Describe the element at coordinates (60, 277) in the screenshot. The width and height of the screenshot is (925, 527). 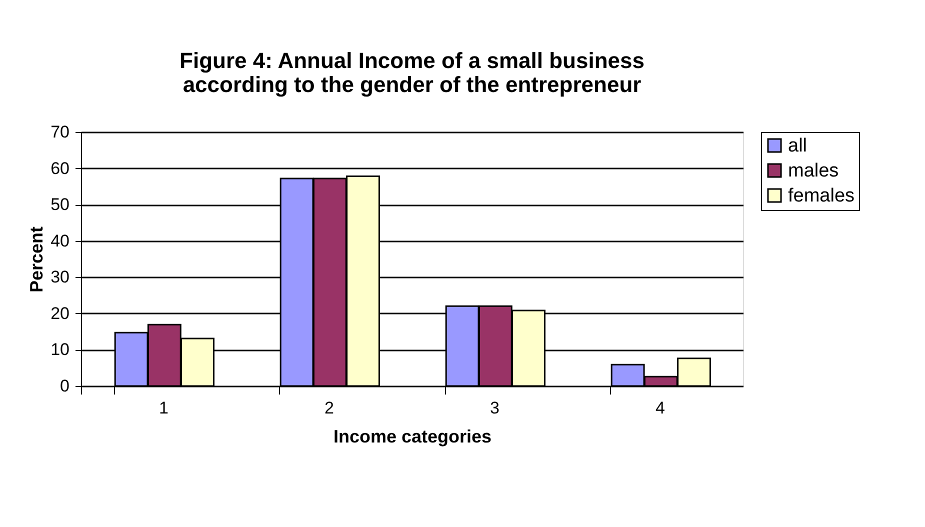
I see `y-tick-label: 30` at that location.